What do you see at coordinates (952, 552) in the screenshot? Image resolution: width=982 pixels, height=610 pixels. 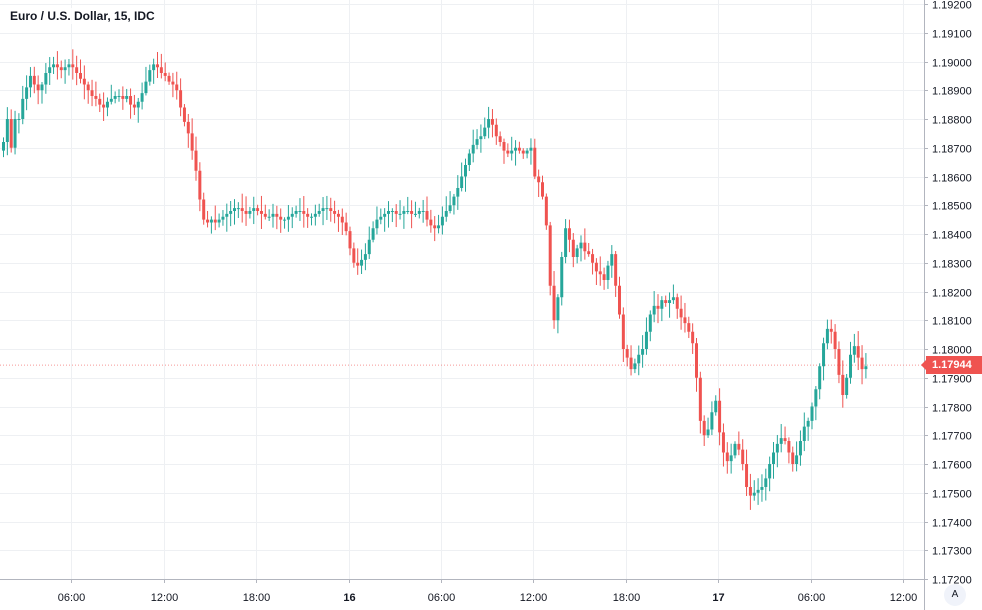 I see `y-tick-label: 1.17300` at bounding box center [952, 552].